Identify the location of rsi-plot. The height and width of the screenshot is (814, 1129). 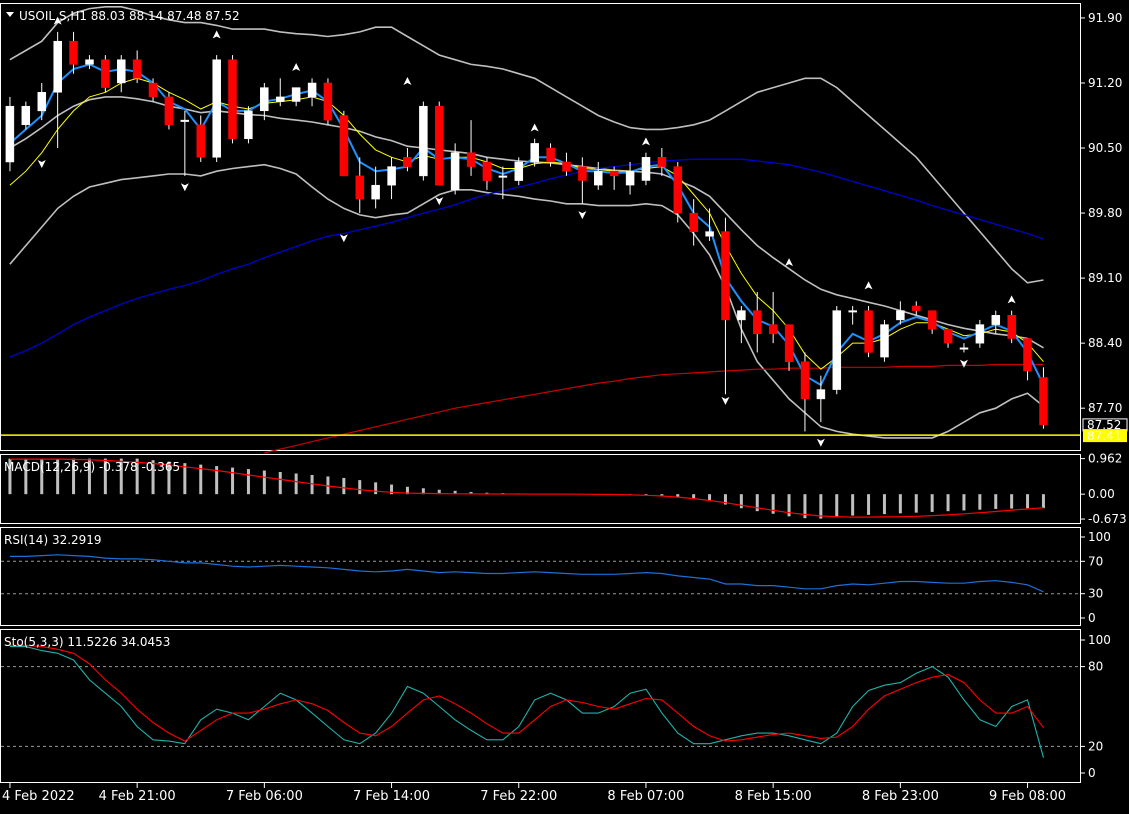
(540, 574).